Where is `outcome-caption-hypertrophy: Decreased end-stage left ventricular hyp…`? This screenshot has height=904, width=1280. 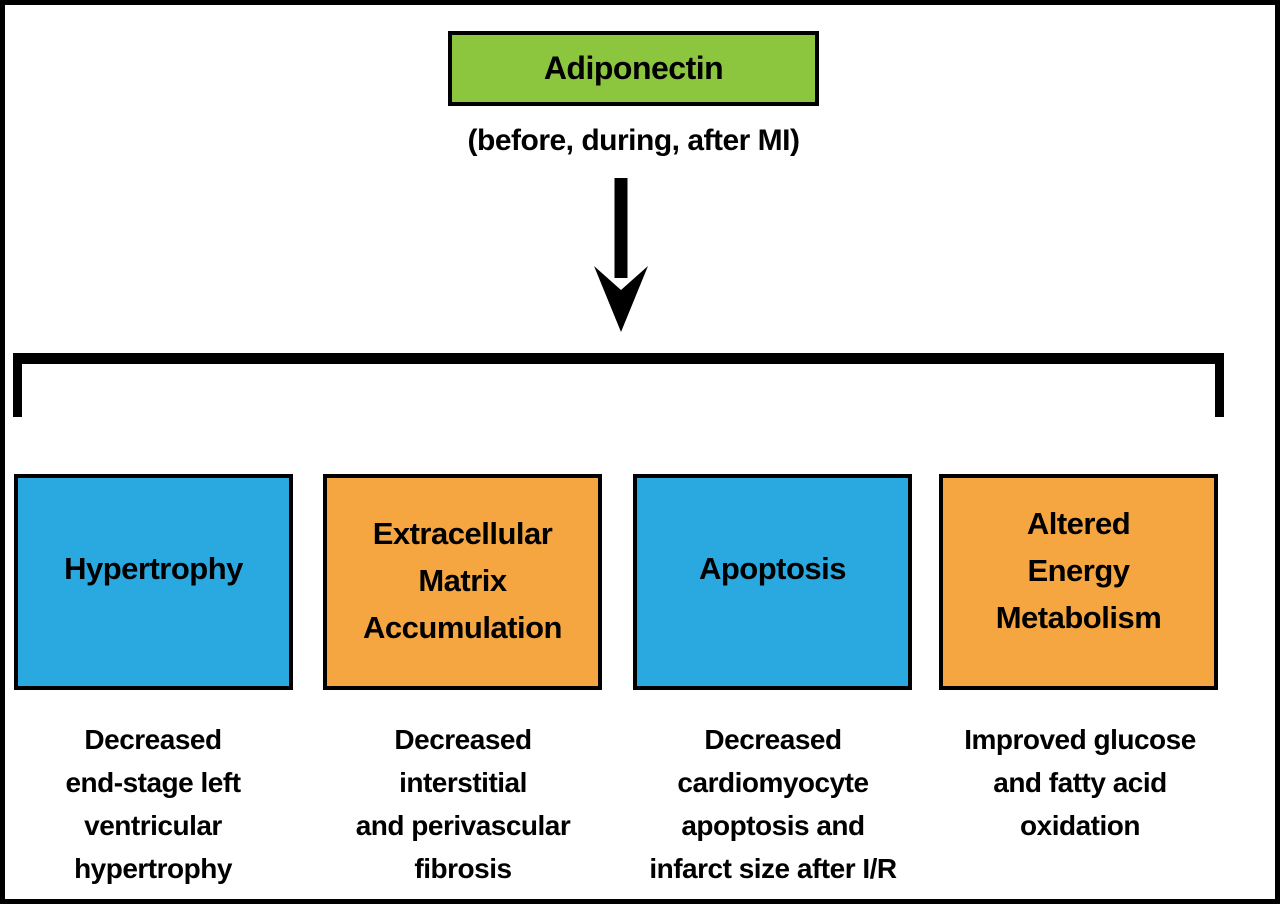 outcome-caption-hypertrophy: Decreased end-stage left ventricular hyp… is located at coordinates (153, 804).